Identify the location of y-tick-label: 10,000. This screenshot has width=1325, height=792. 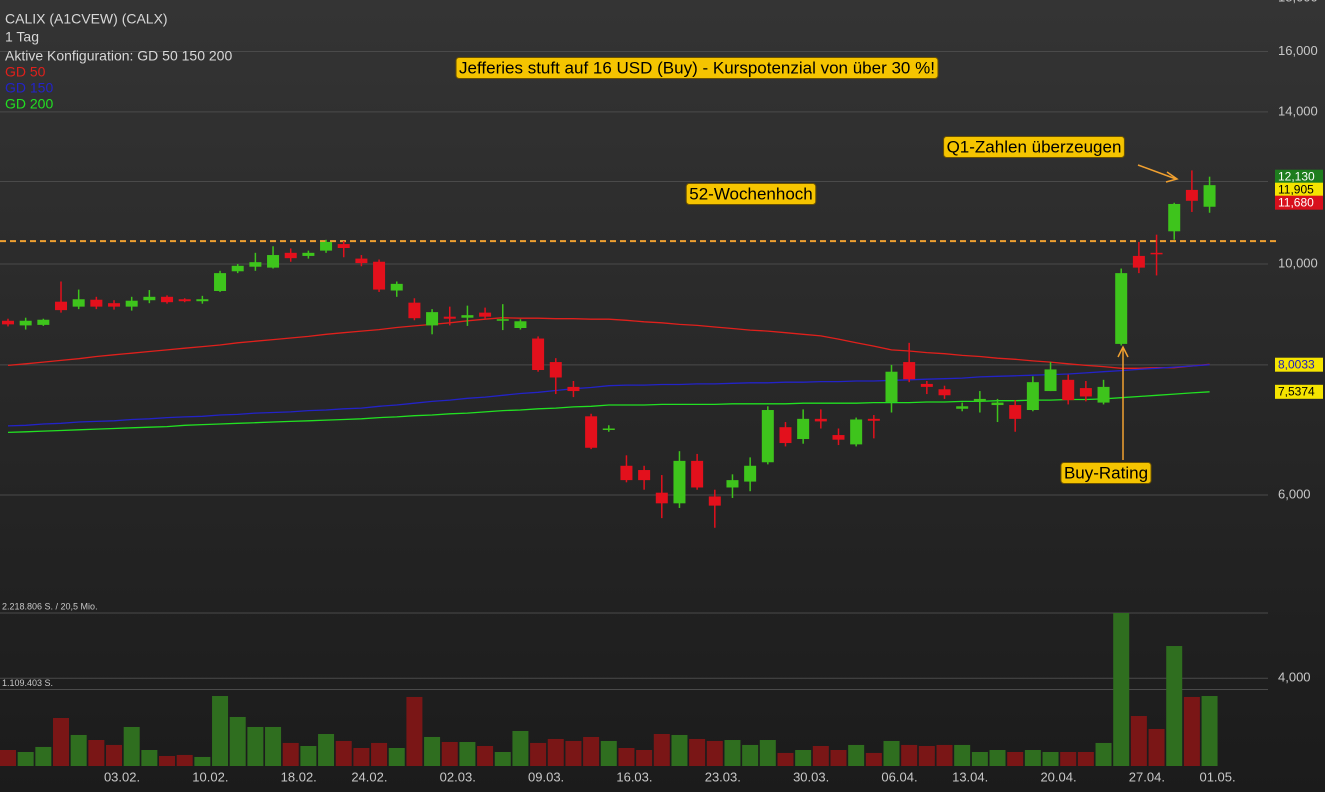
(1298, 262).